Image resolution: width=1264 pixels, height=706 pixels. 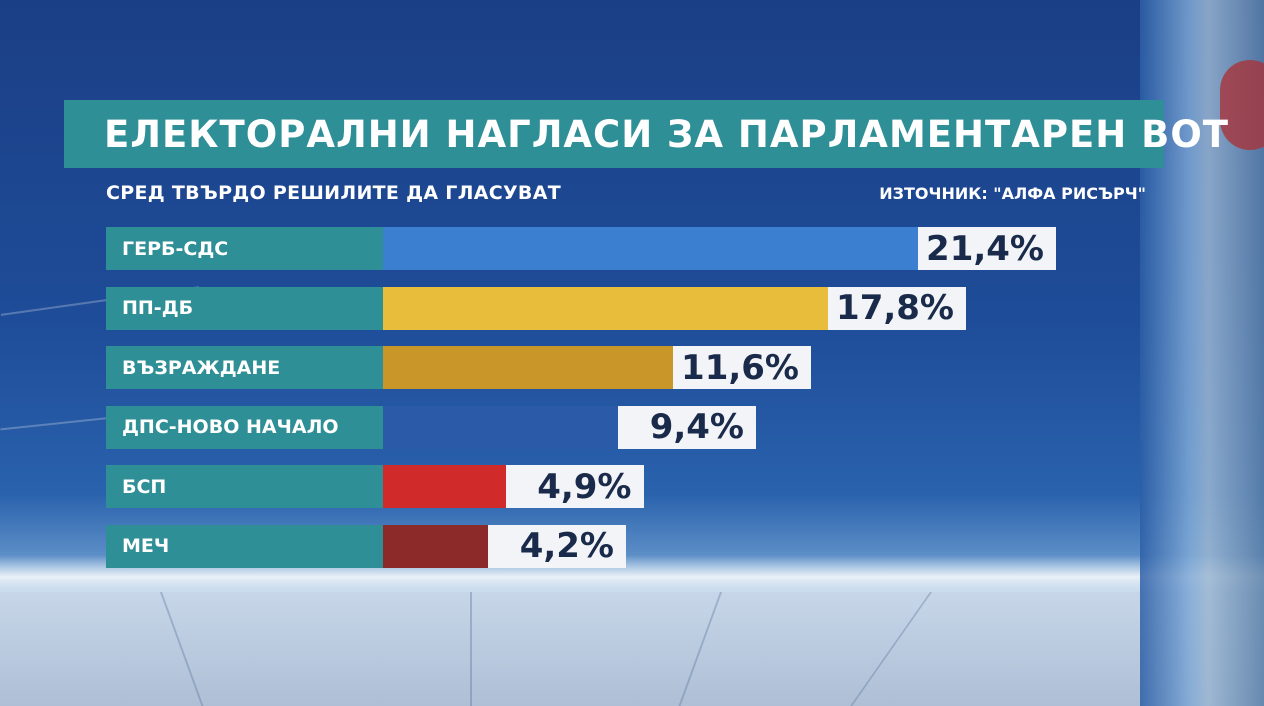 What do you see at coordinates (244, 248) in the screenshot?
I see `category-label: ГЕРБ-СДС` at bounding box center [244, 248].